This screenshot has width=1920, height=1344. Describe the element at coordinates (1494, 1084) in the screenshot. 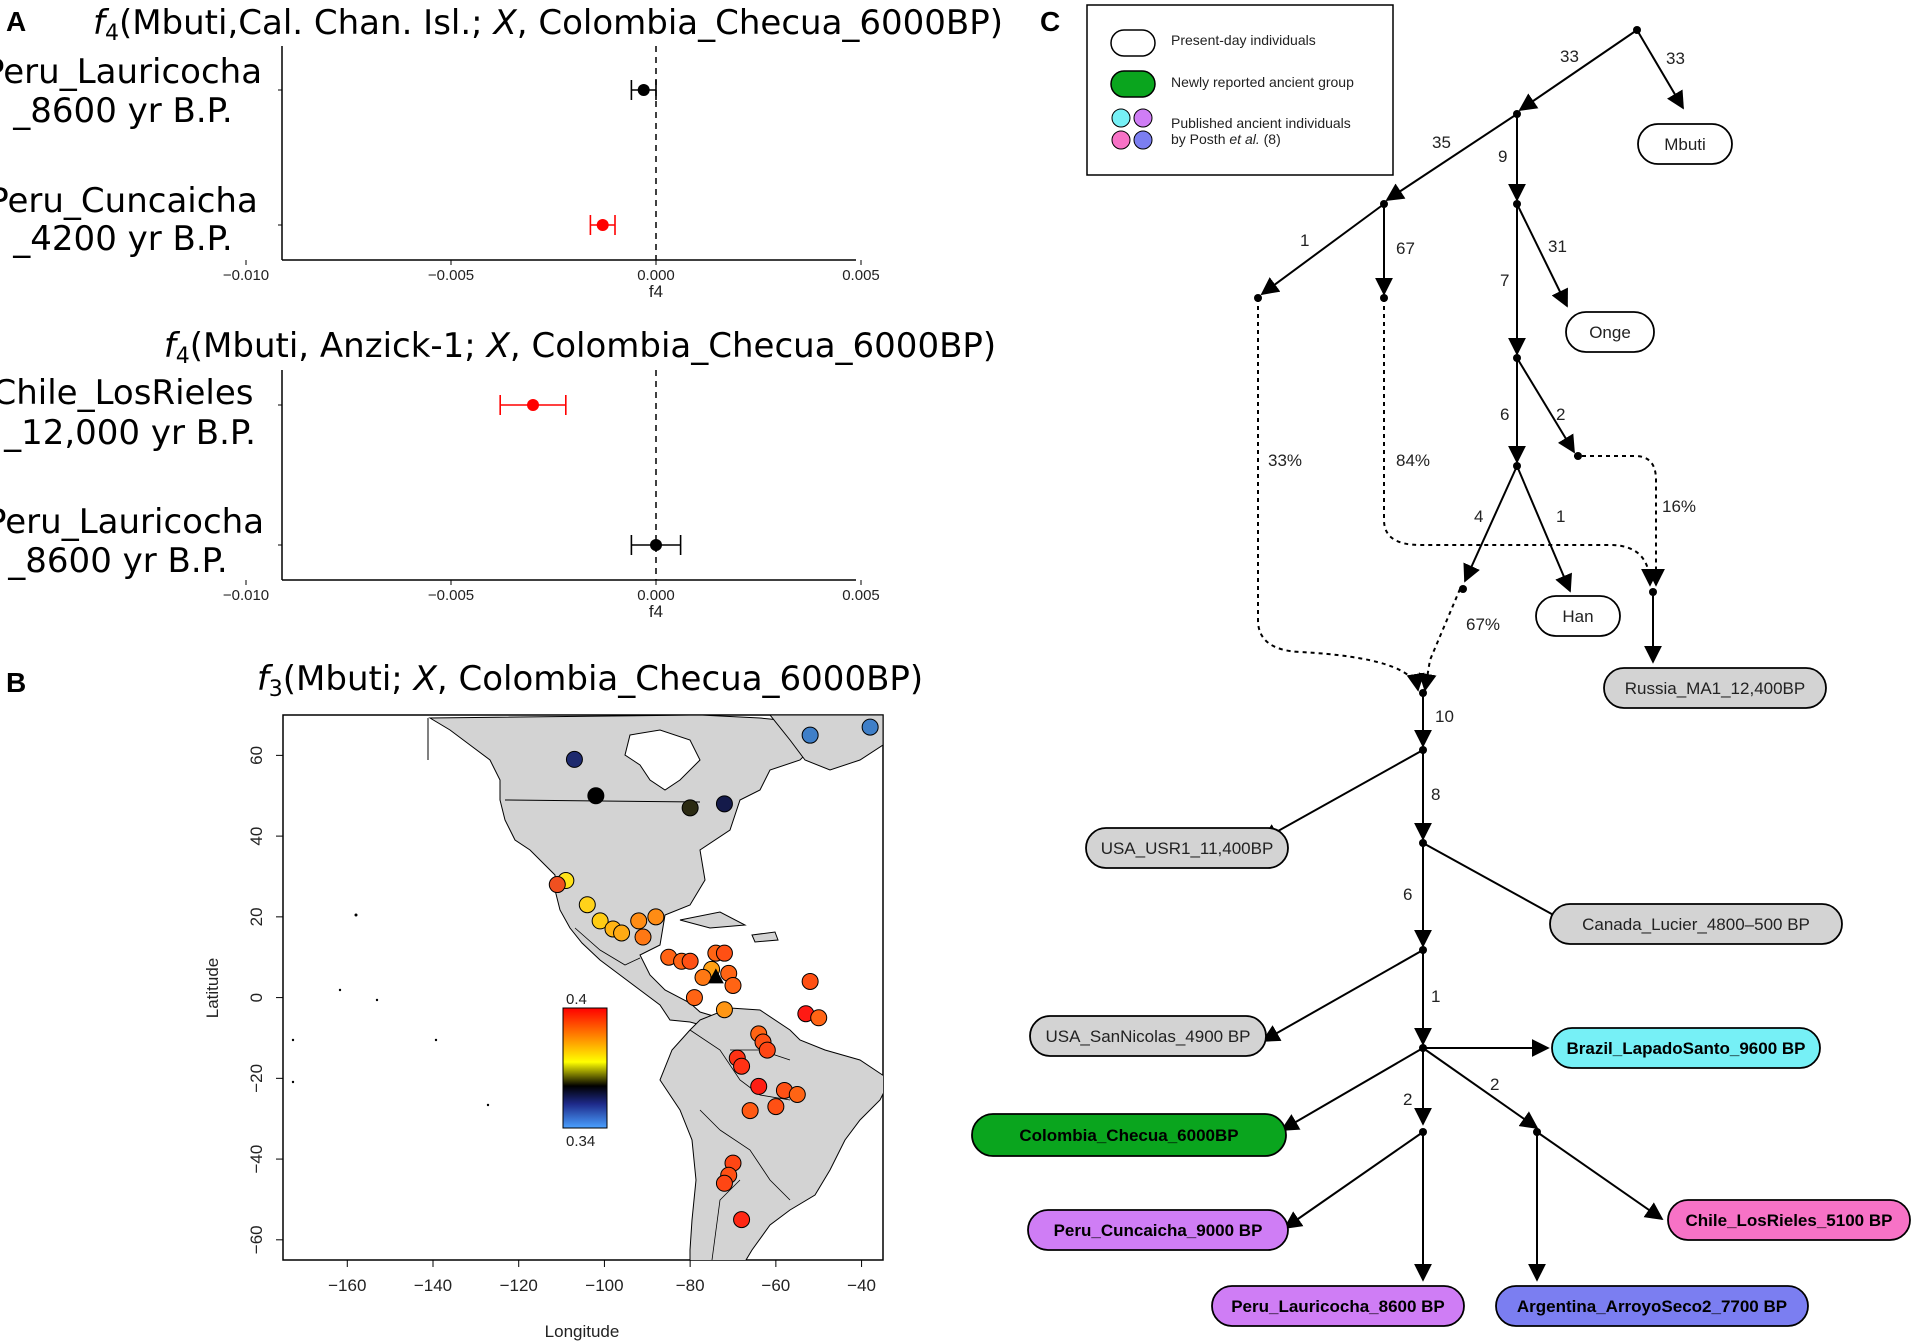

I see `svg-text: 2` at that location.